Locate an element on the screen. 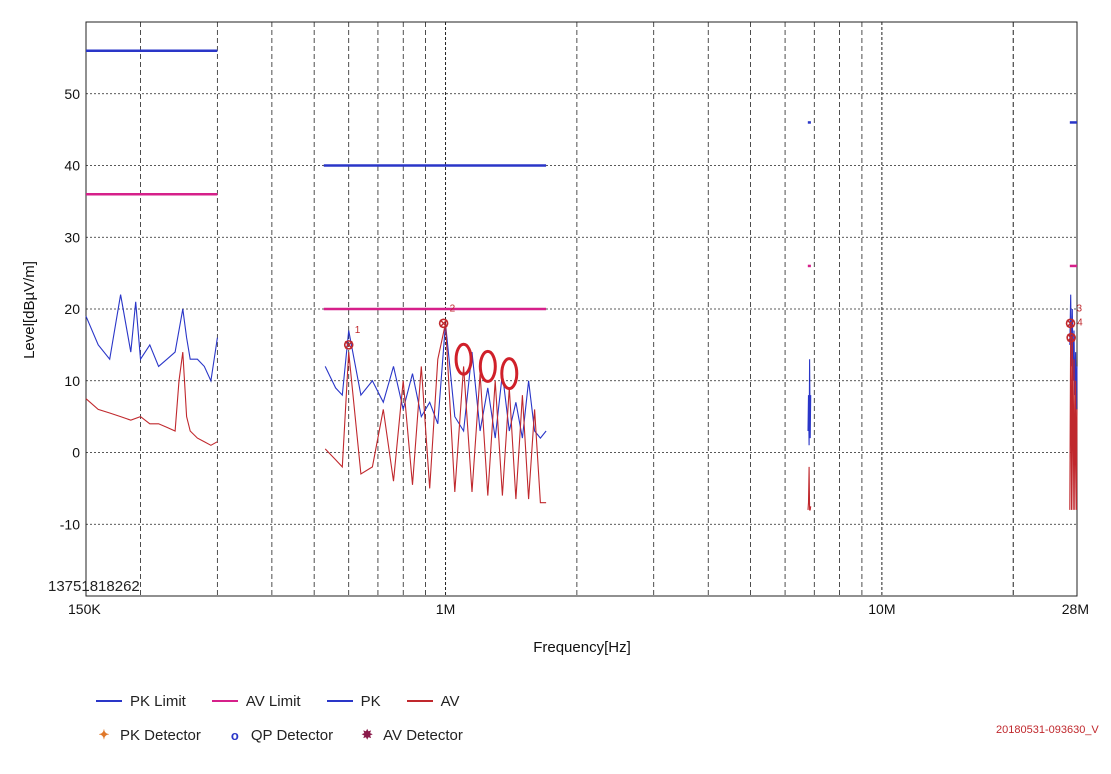 The image size is (1111, 774). x-axis-label: Frequency[Hz] is located at coordinates (582, 647).